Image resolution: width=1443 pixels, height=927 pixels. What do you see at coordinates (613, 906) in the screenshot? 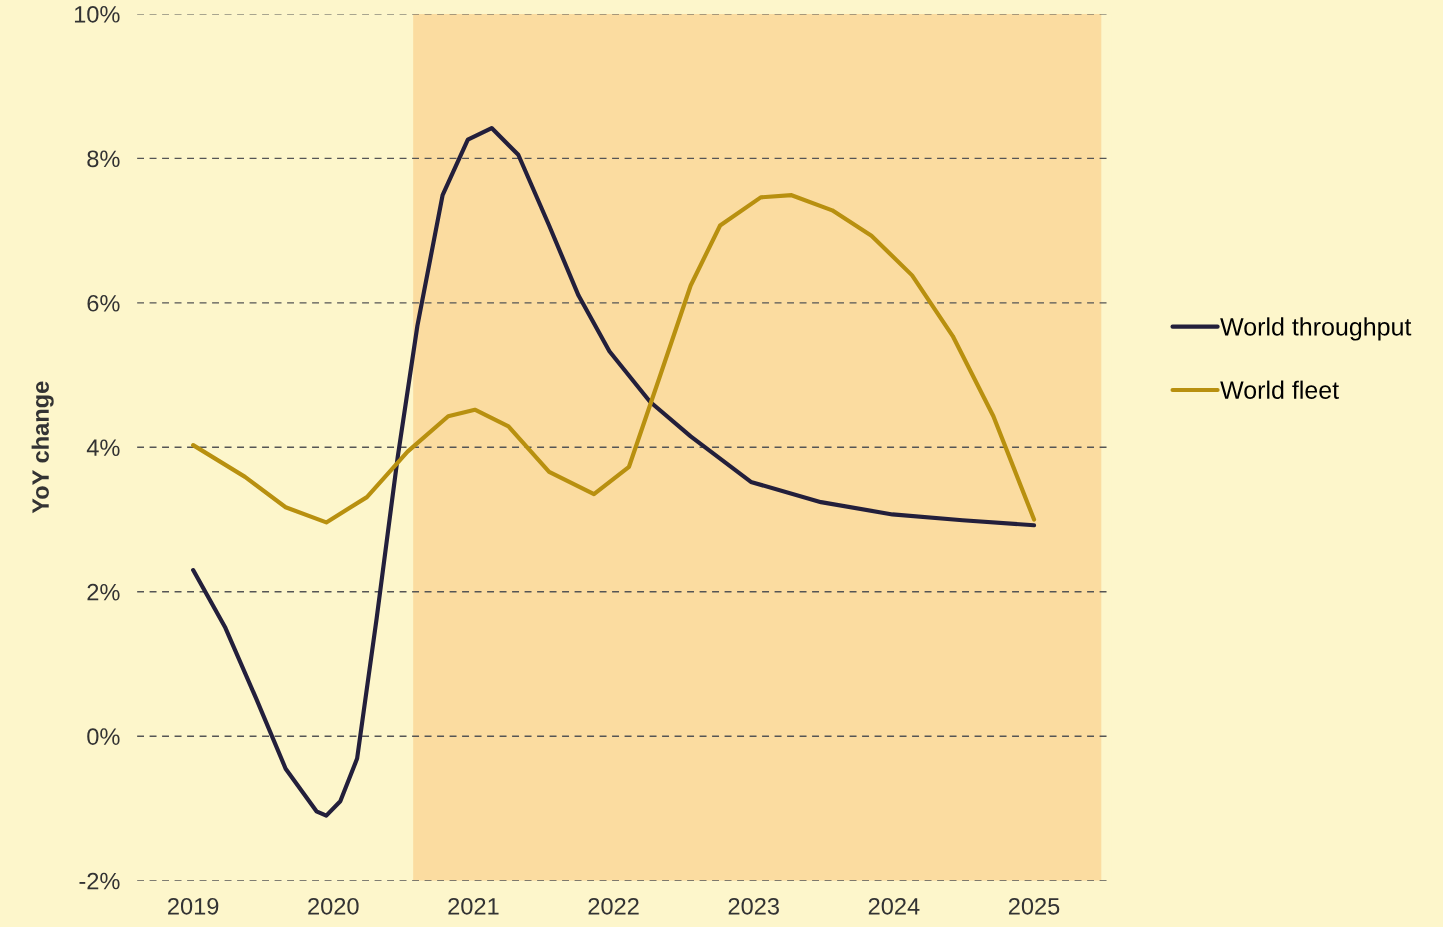
I see `x-tick-label: 2022` at bounding box center [613, 906].